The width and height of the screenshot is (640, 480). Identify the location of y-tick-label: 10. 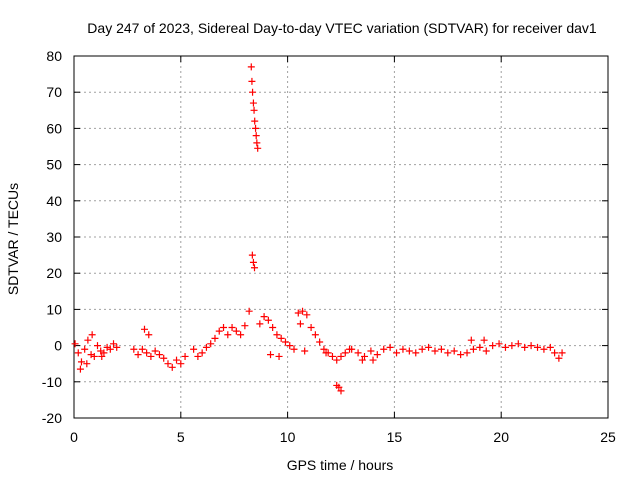
(54, 309).